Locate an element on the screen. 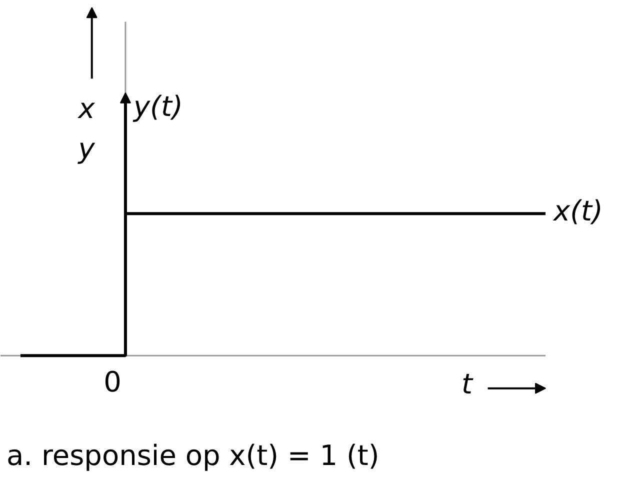 The image size is (628, 483). text: y is located at coordinates (86, 148).